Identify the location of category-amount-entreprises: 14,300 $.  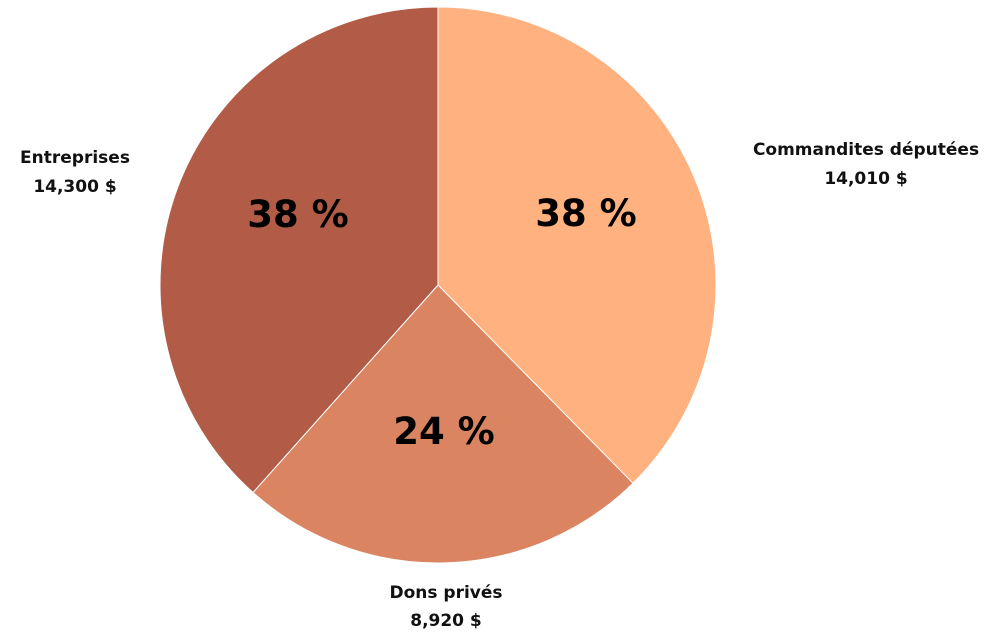
(74, 187).